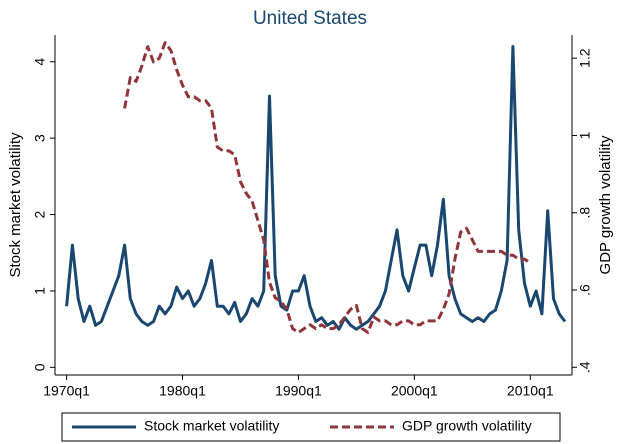 This screenshot has height=444, width=621. I want to click on legend-label: Stock market volatility, so click(211, 426).